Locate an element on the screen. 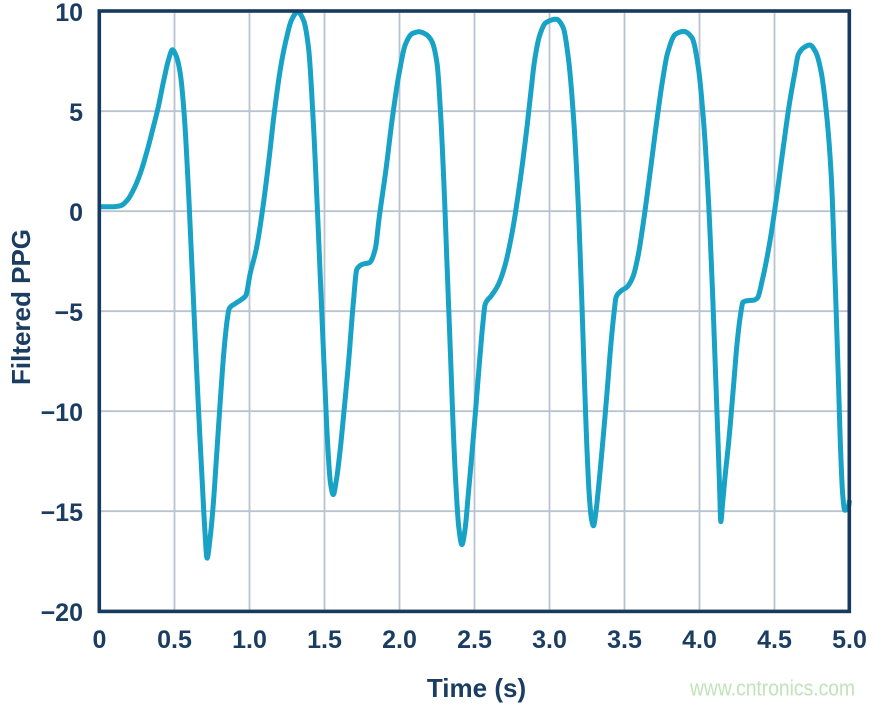 This screenshot has width=874, height=706. svg-text: −20 is located at coordinates (62, 613).